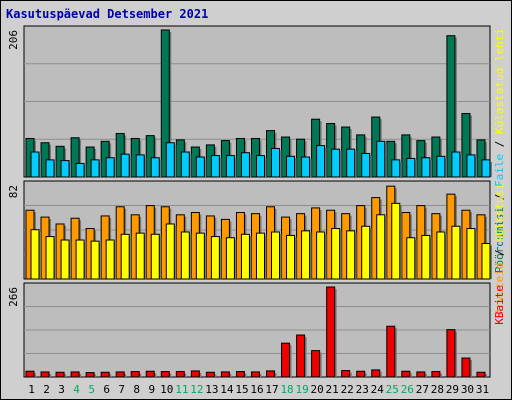 Image resolution: width=512 pixels, height=400 pixels. I want to click on x-tick-label-day-13: 13, so click(211, 389).